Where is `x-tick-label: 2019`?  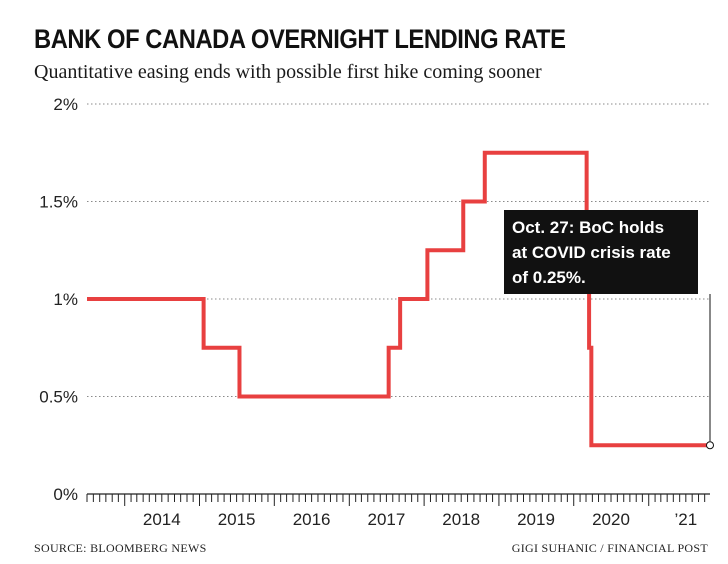 x-tick-label: 2019 is located at coordinates (536, 519).